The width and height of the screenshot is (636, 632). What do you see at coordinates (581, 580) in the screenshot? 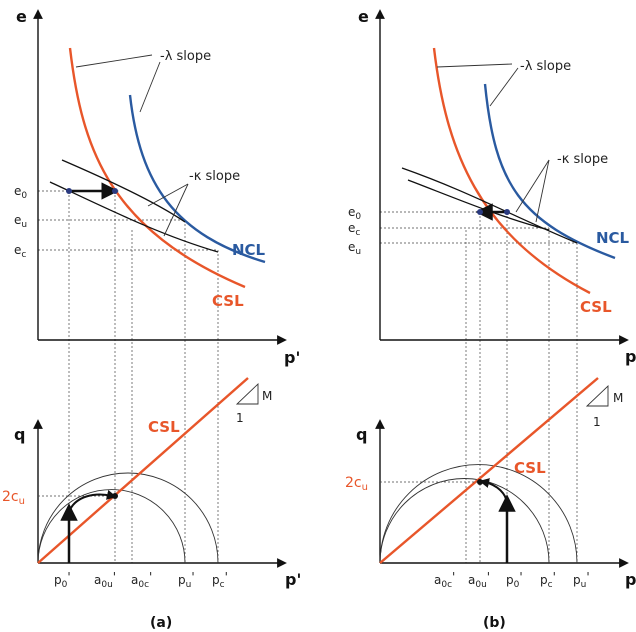
I see `tick-pu-b: pu'` at bounding box center [581, 580].